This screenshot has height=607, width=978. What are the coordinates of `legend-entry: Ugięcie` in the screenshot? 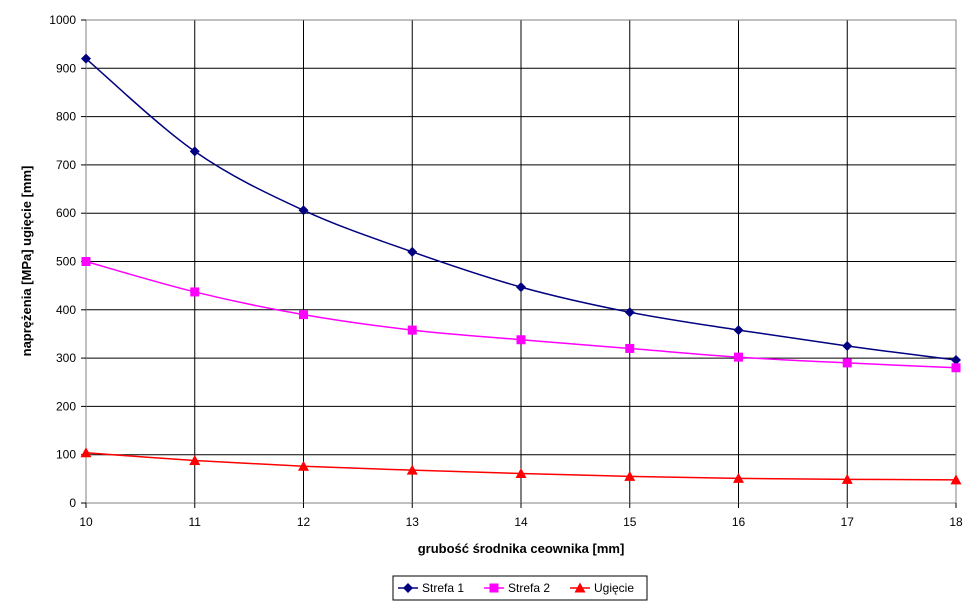 It's located at (602, 588).